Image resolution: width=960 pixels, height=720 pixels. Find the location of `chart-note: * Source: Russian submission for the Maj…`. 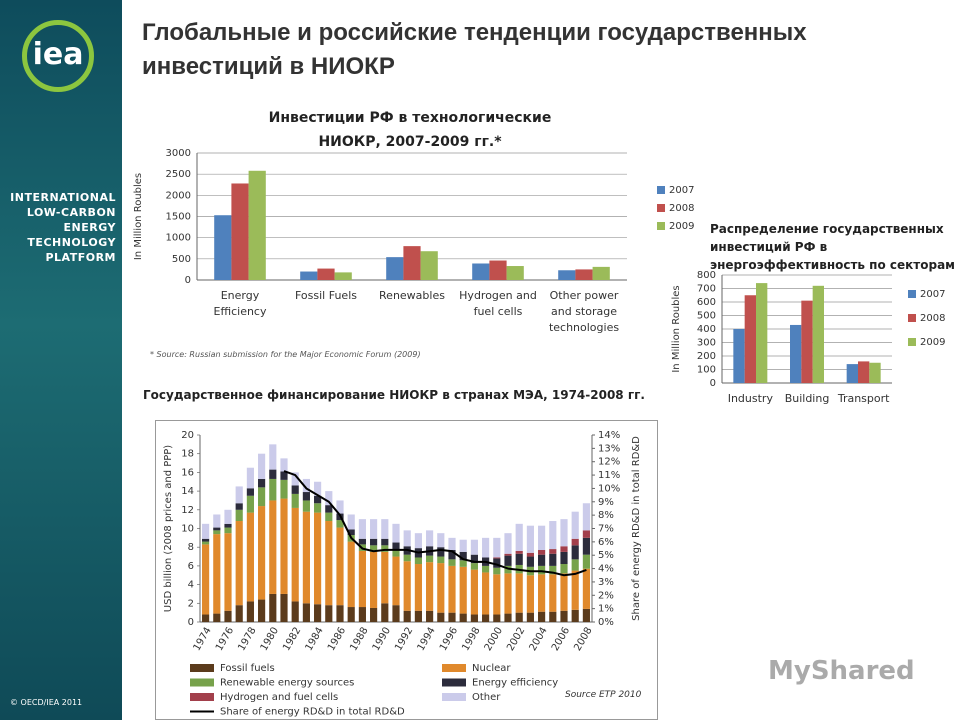

chart-note: * Source: Russian submission for the Maj… is located at coordinates (285, 354).